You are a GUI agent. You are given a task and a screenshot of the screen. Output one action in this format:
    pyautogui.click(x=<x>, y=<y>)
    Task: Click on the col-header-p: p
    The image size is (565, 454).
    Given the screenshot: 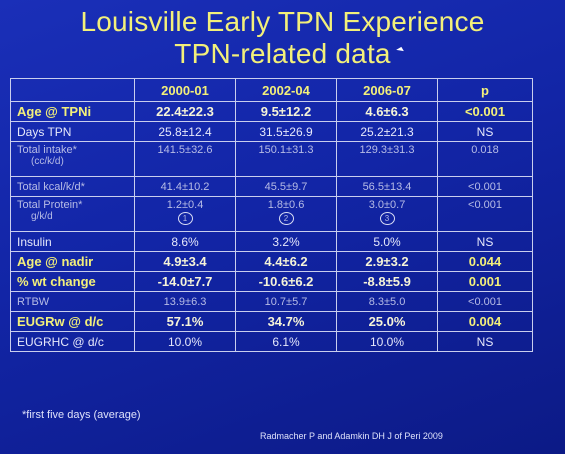 What is the action you would take?
    pyautogui.click(x=485, y=90)
    